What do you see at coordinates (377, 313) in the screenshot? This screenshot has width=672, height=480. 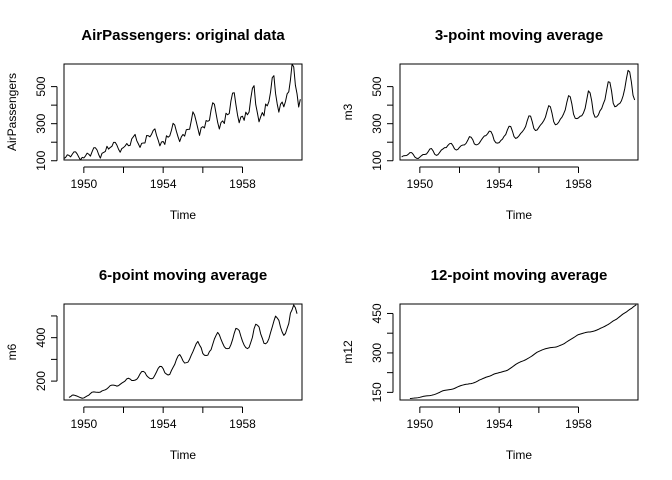 I see `y-tick-label: 450` at bounding box center [377, 313].